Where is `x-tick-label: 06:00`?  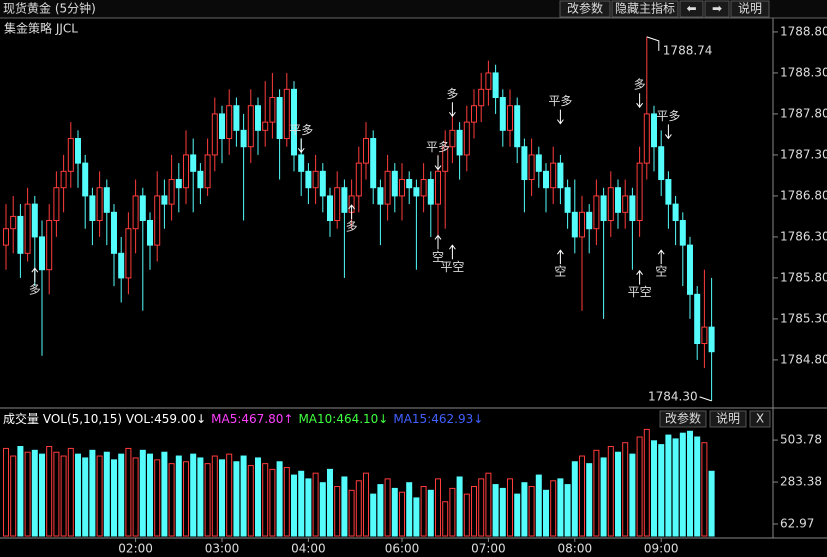
x-tick-label: 06:00 is located at coordinates (402, 549).